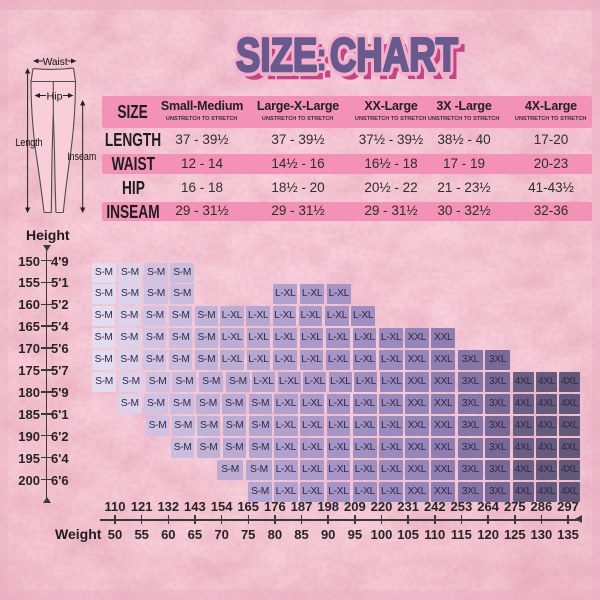 The image size is (600, 600). Describe the element at coordinates (81, 157) in the screenshot. I see `svg-text: Inseam` at that location.